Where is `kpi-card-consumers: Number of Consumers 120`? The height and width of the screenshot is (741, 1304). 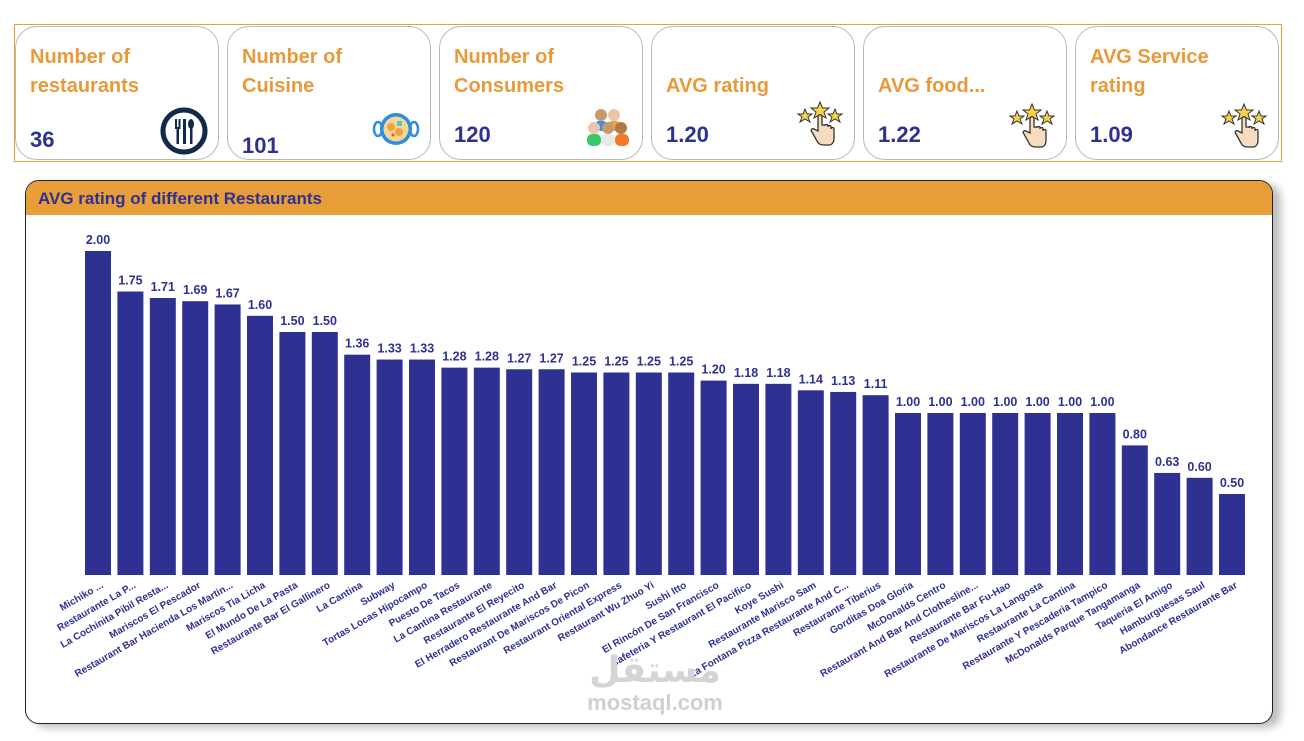
kpi-card-consumers: Number of Consumers 120 is located at coordinates (541, 93).